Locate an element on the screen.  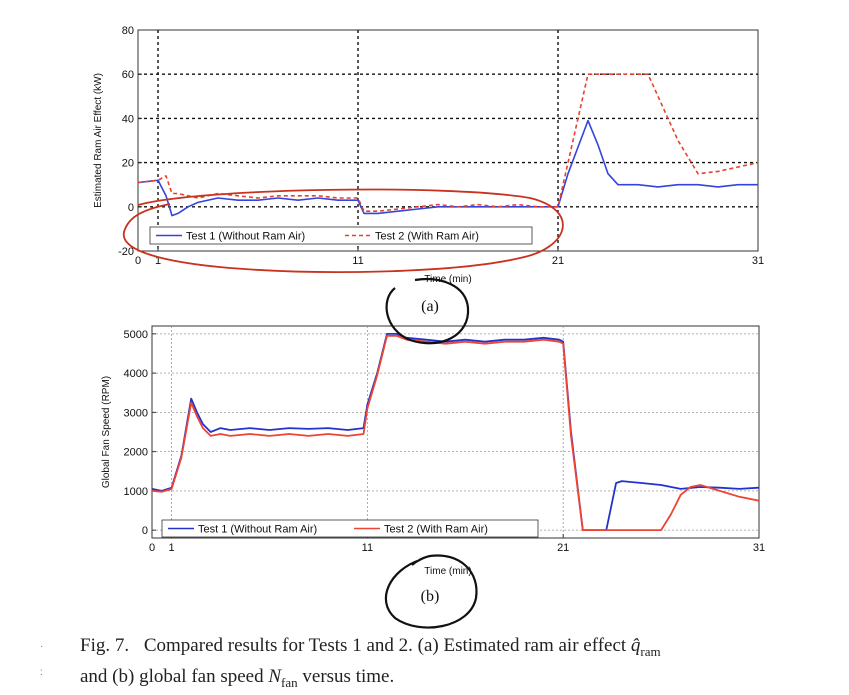
panel-label-a: (a) is located at coordinates (430, 306).